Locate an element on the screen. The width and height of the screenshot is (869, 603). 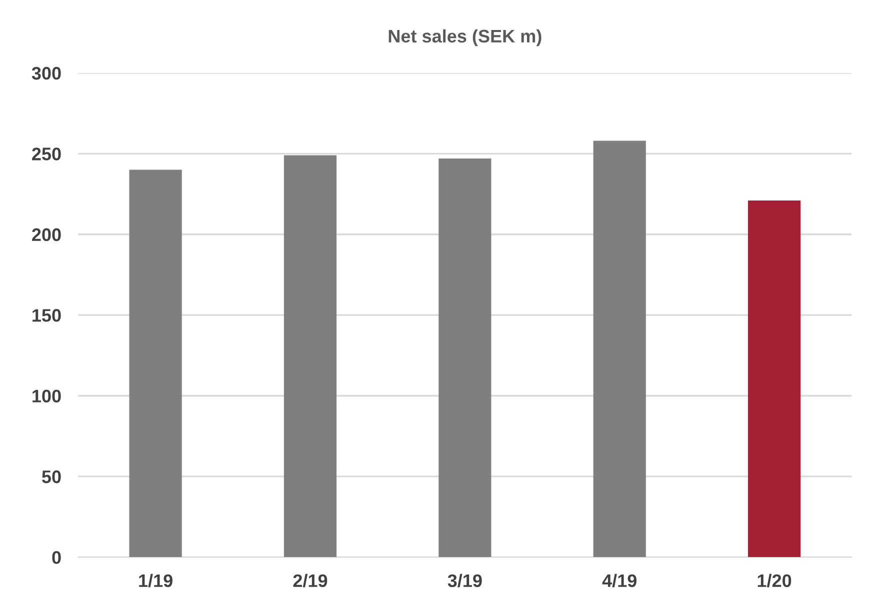
x-tick-label: 1/19 is located at coordinates (155, 581).